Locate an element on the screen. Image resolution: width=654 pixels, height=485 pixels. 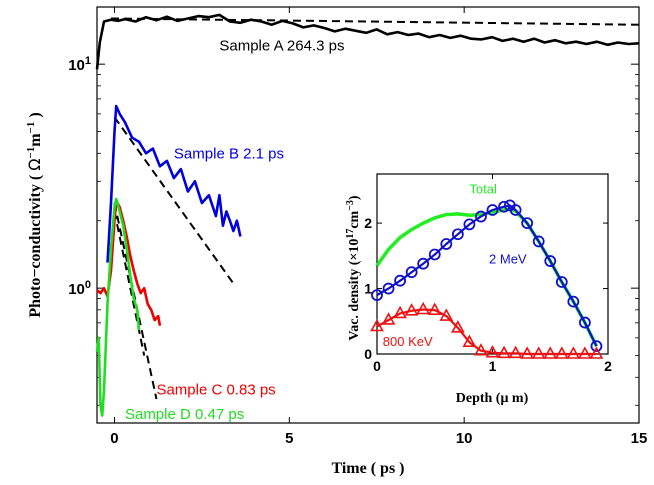
inset-y-axis-label: Vac. density (×1017cm−3) is located at coordinates (354, 268).